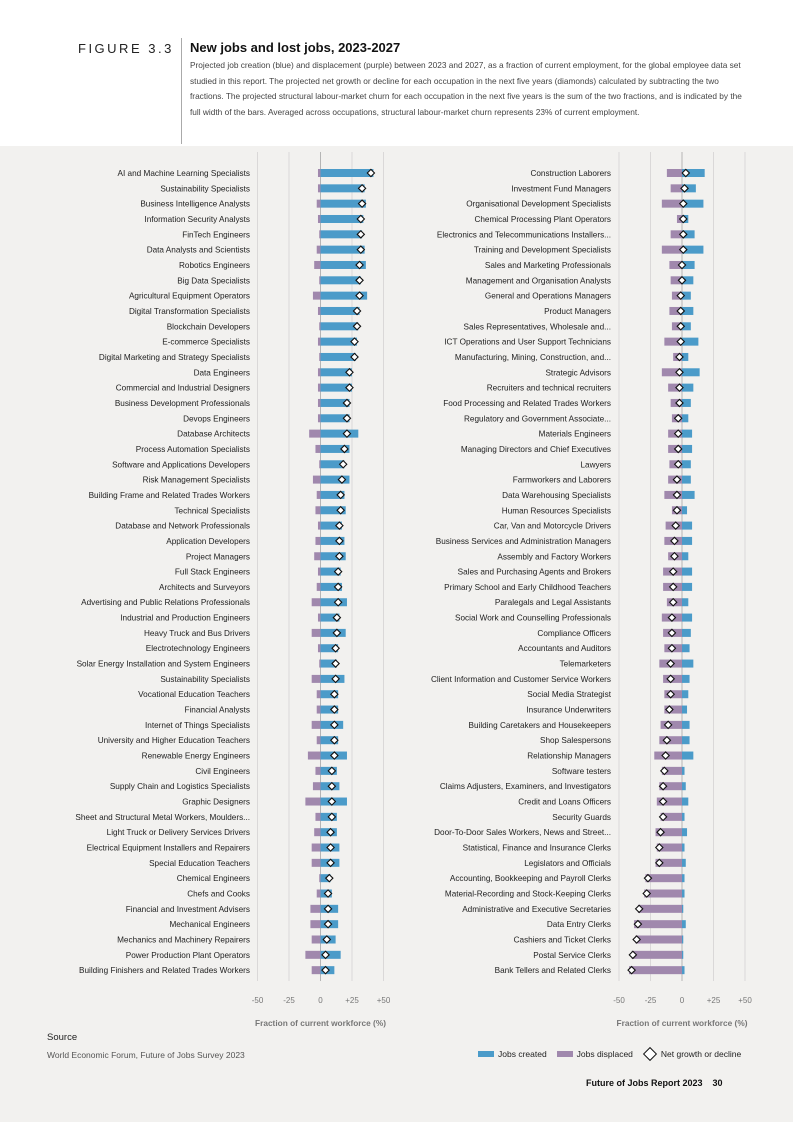 The image size is (793, 1122). I want to click on x-tick-label: -50, so click(619, 1000).